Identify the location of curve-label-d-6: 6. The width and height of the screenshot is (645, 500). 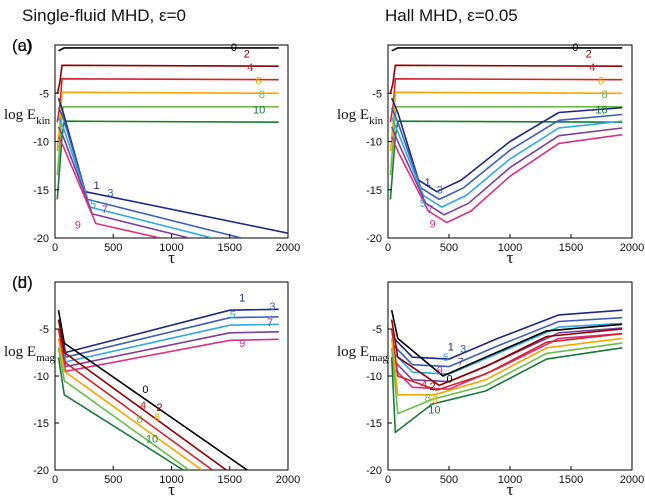
(435, 400).